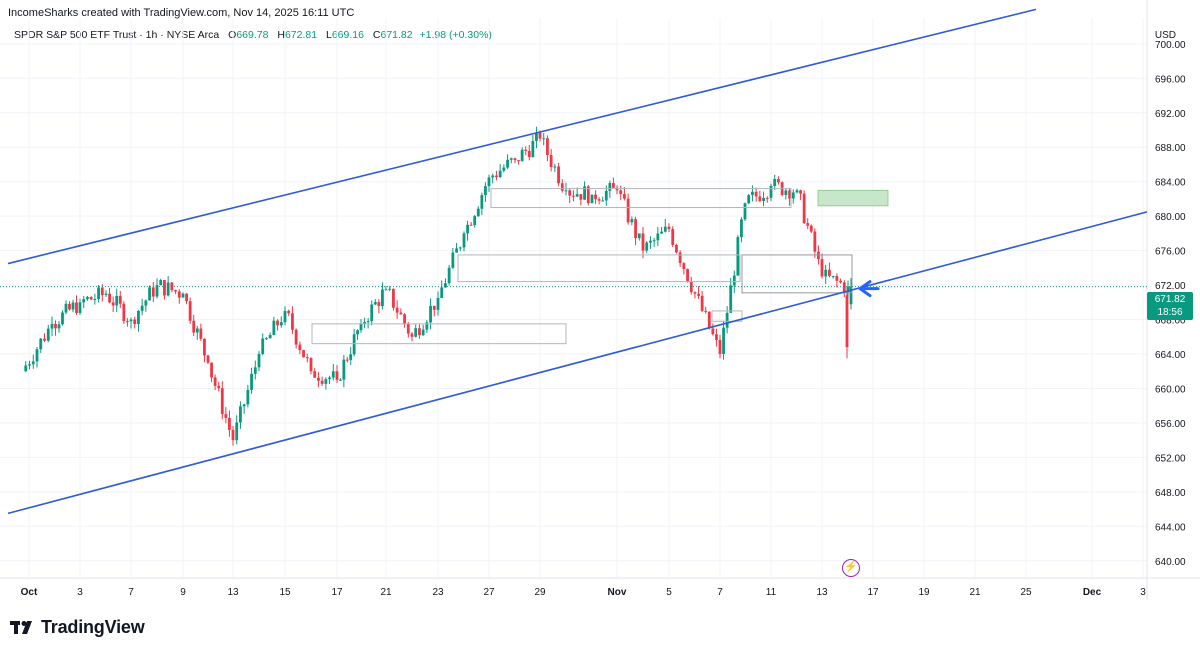 This screenshot has width=1200, height=652. What do you see at coordinates (285, 592) in the screenshot?
I see `x-tick-label: 15` at bounding box center [285, 592].